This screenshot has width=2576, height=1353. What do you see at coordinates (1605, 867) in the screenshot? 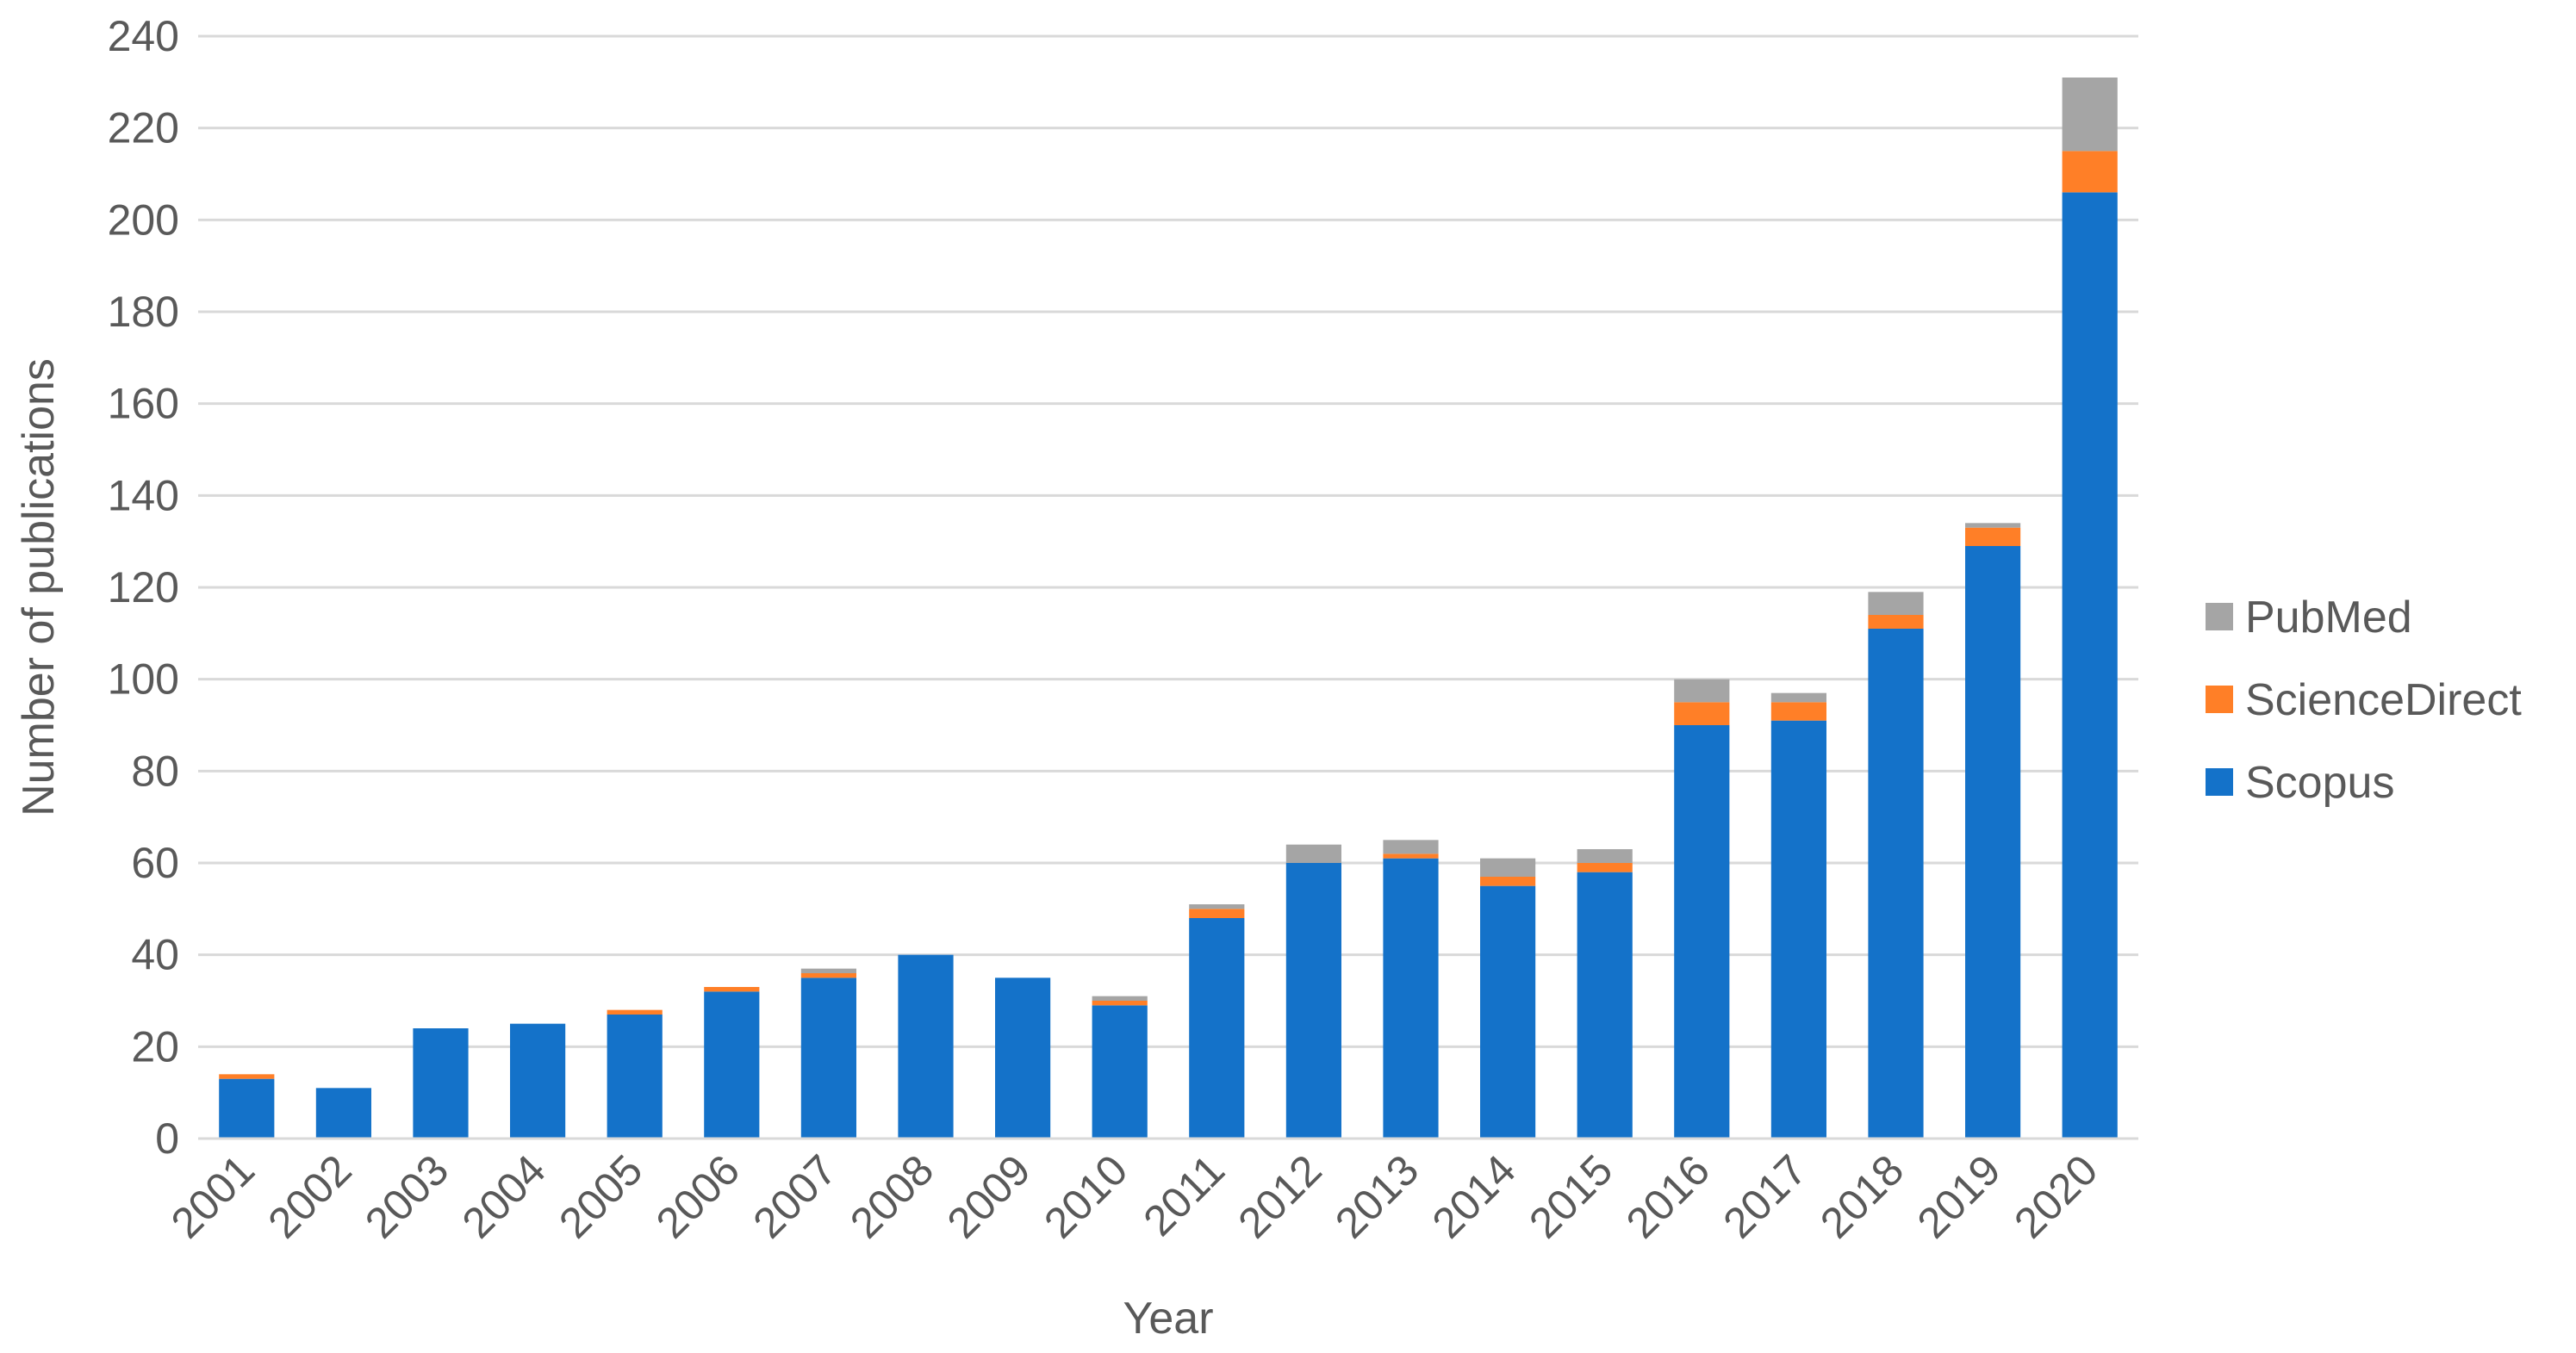
I see `bar-sciencedirect-2015` at bounding box center [1605, 867].